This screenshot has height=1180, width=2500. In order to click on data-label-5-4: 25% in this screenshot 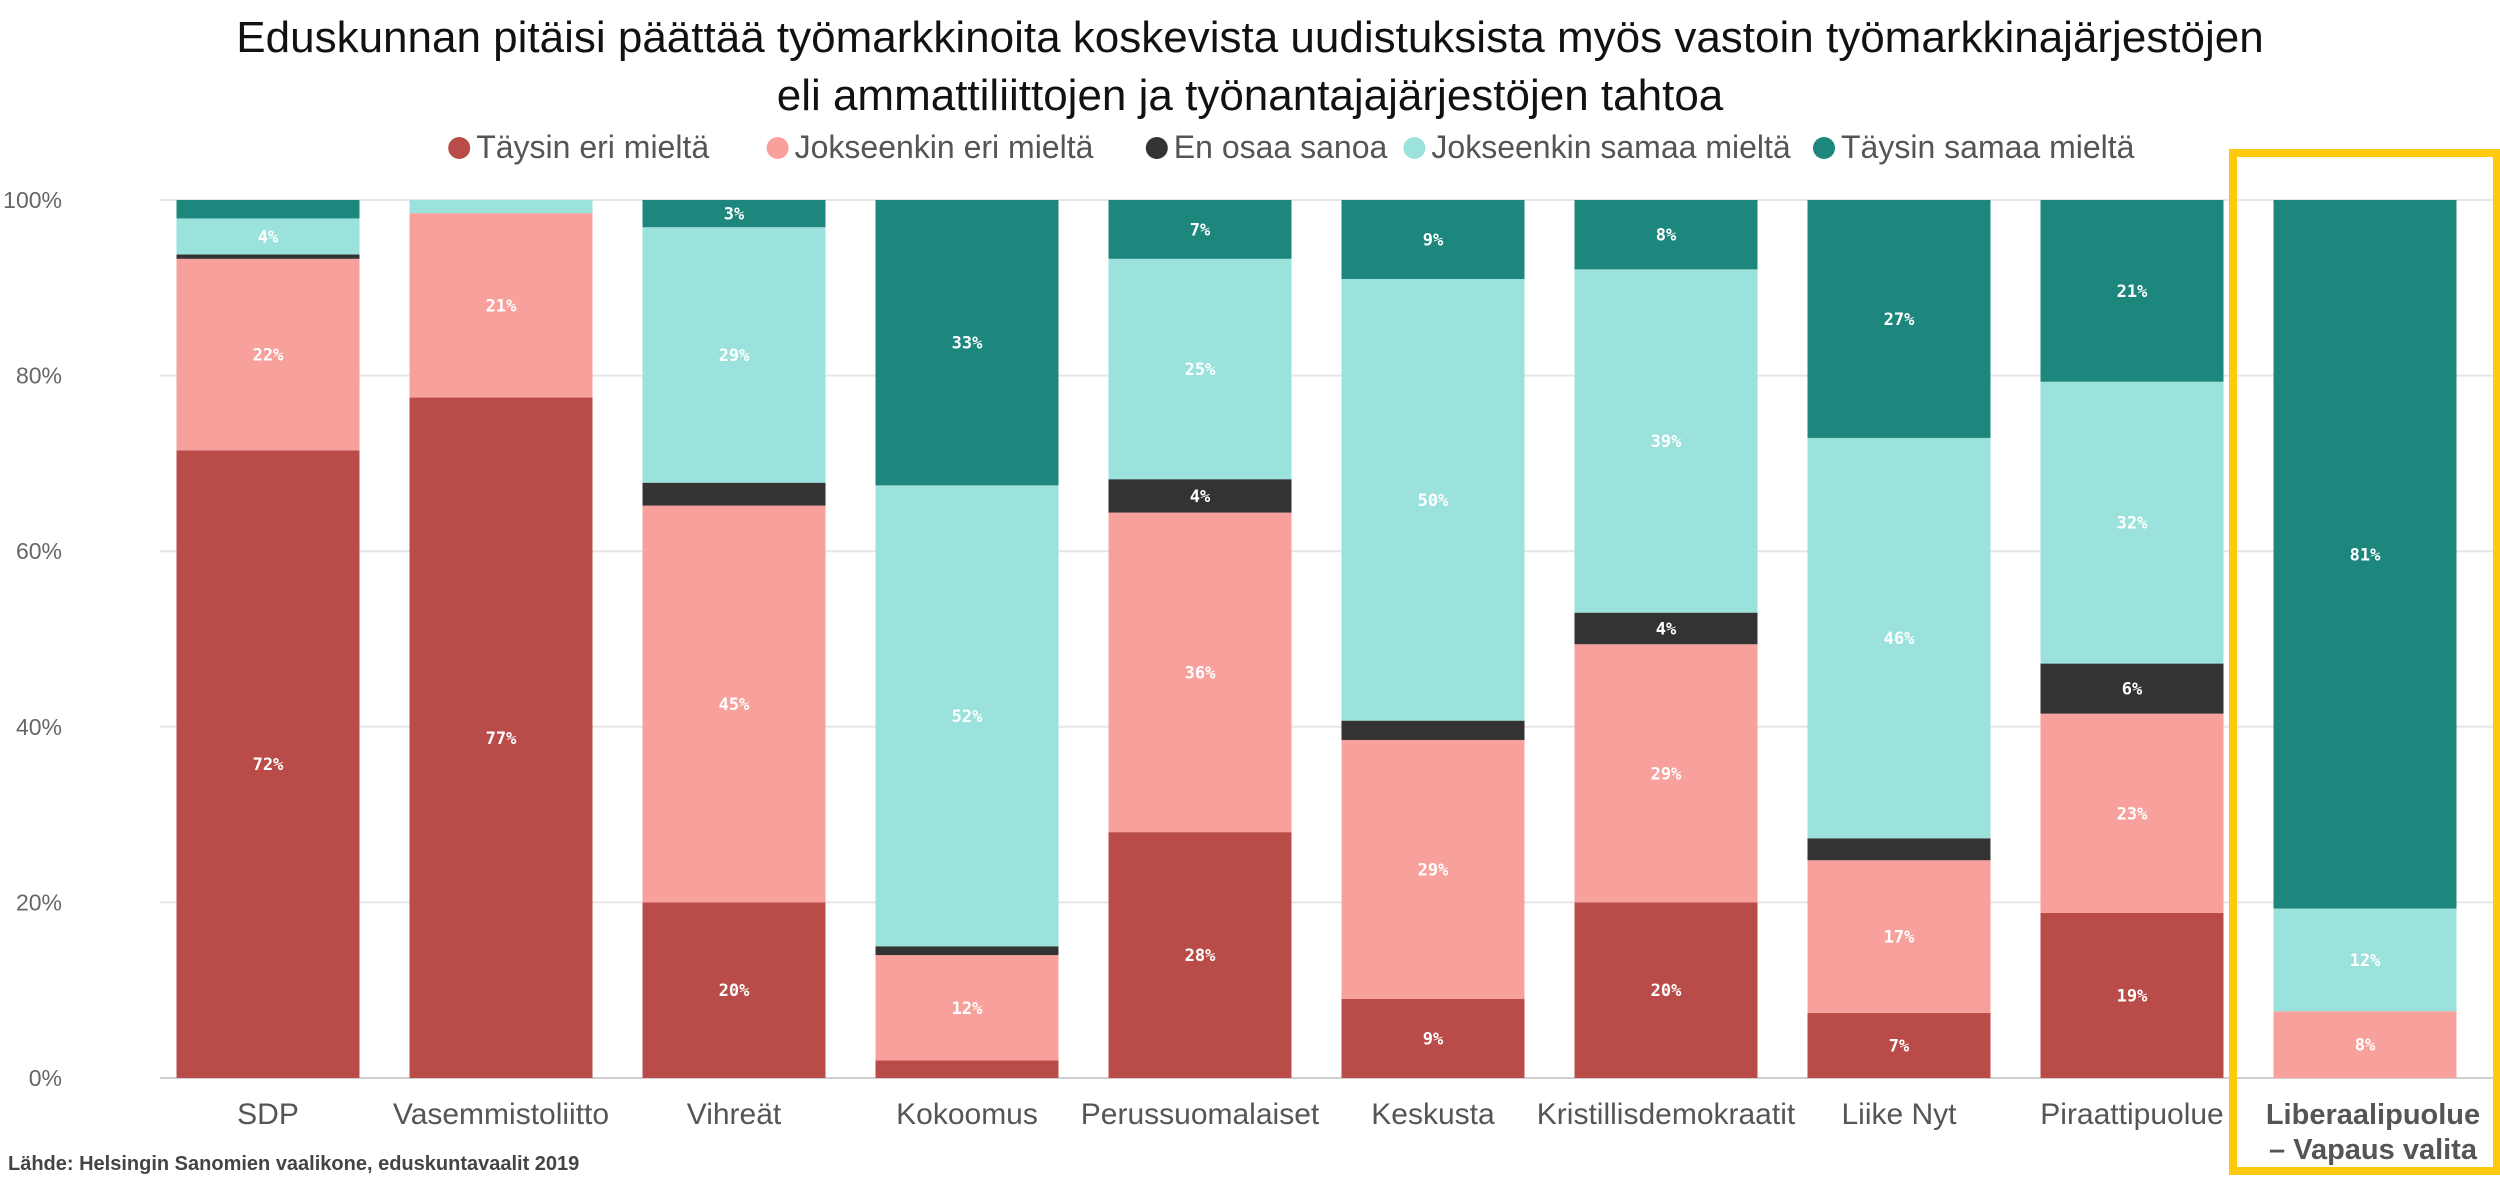, I will do `click(1200, 370)`.